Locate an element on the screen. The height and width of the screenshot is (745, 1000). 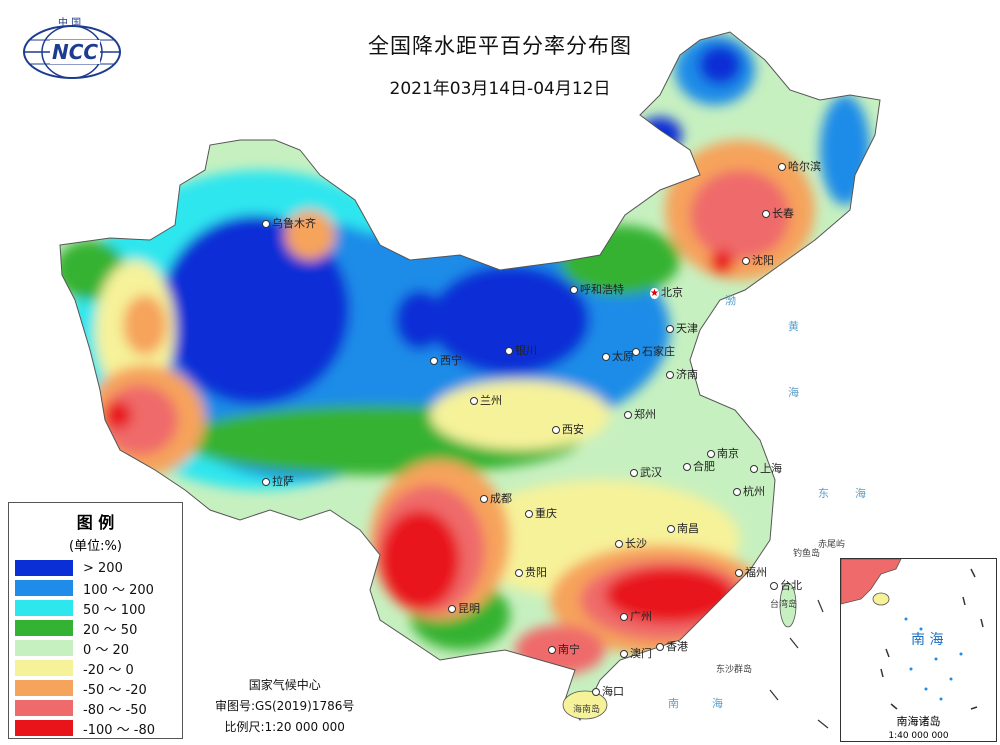
legend-label: > 200 is located at coordinates (103, 568).